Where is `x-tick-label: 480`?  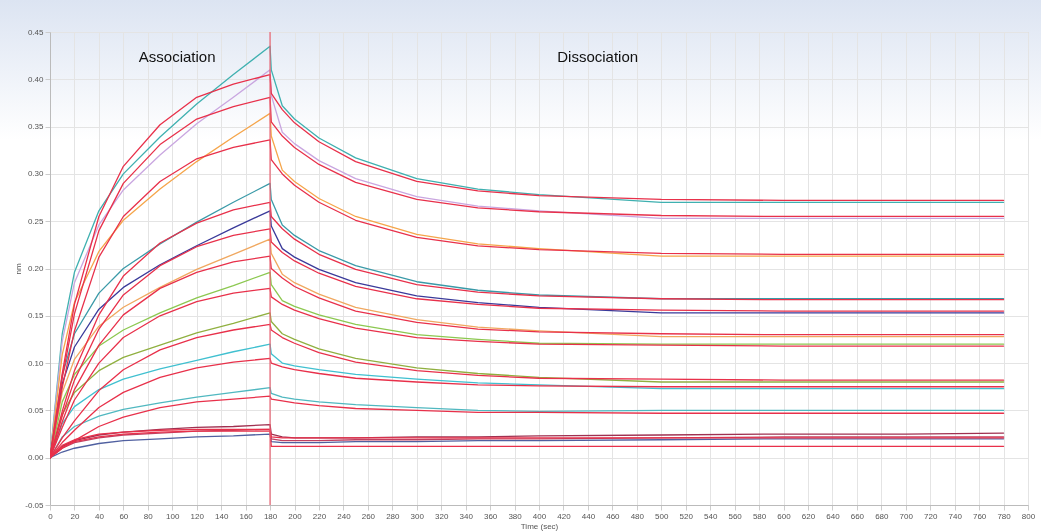 x-tick-label: 480 is located at coordinates (637, 516).